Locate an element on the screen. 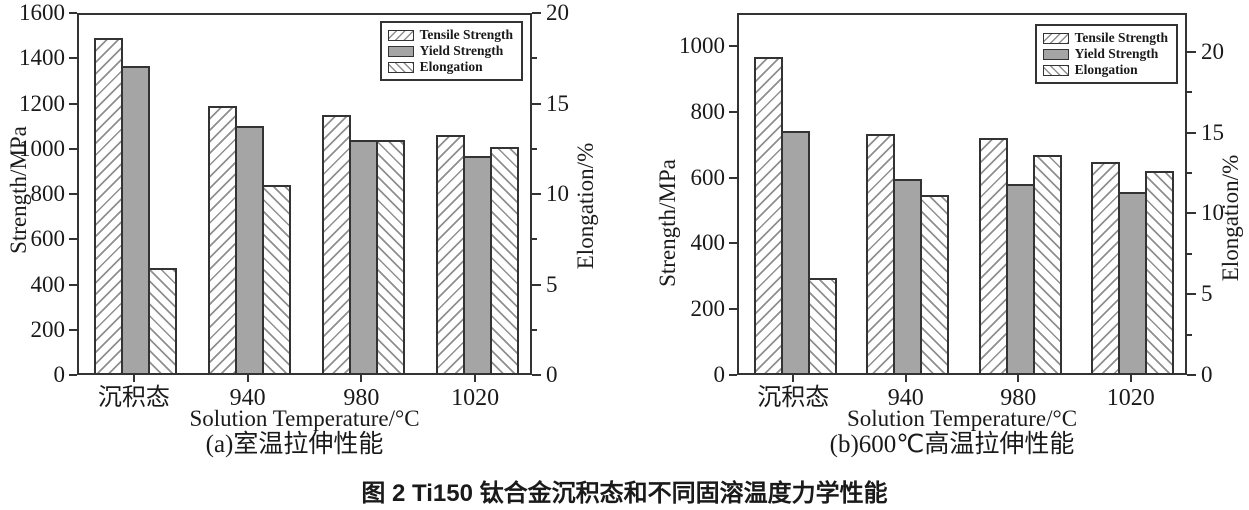 The height and width of the screenshot is (510, 1249). legend-label: Elongation is located at coordinates (1106, 69).